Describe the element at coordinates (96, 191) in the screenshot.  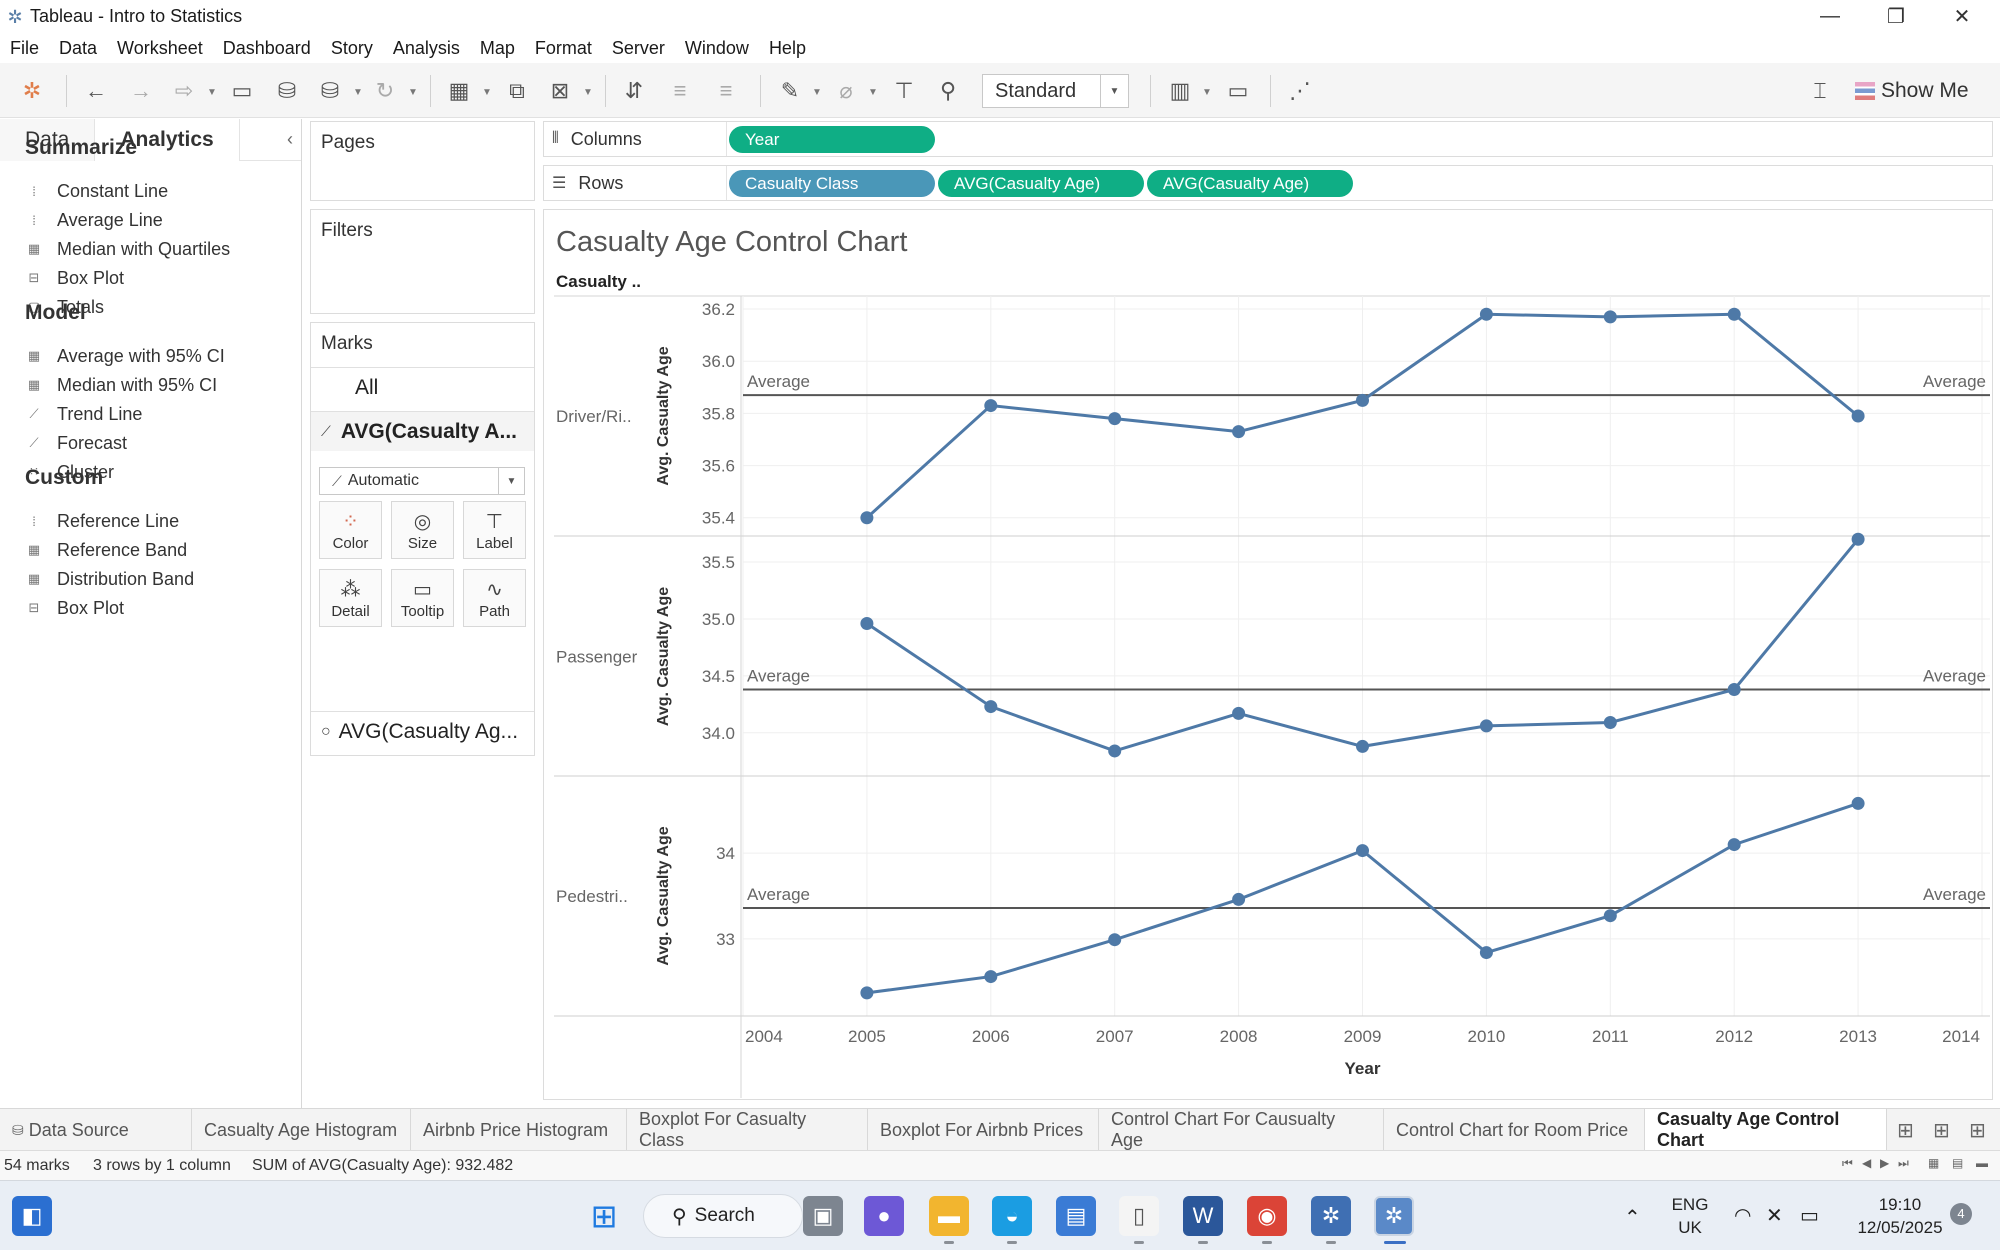
I see `analytics-item: ⁞ Constant Line` at that location.